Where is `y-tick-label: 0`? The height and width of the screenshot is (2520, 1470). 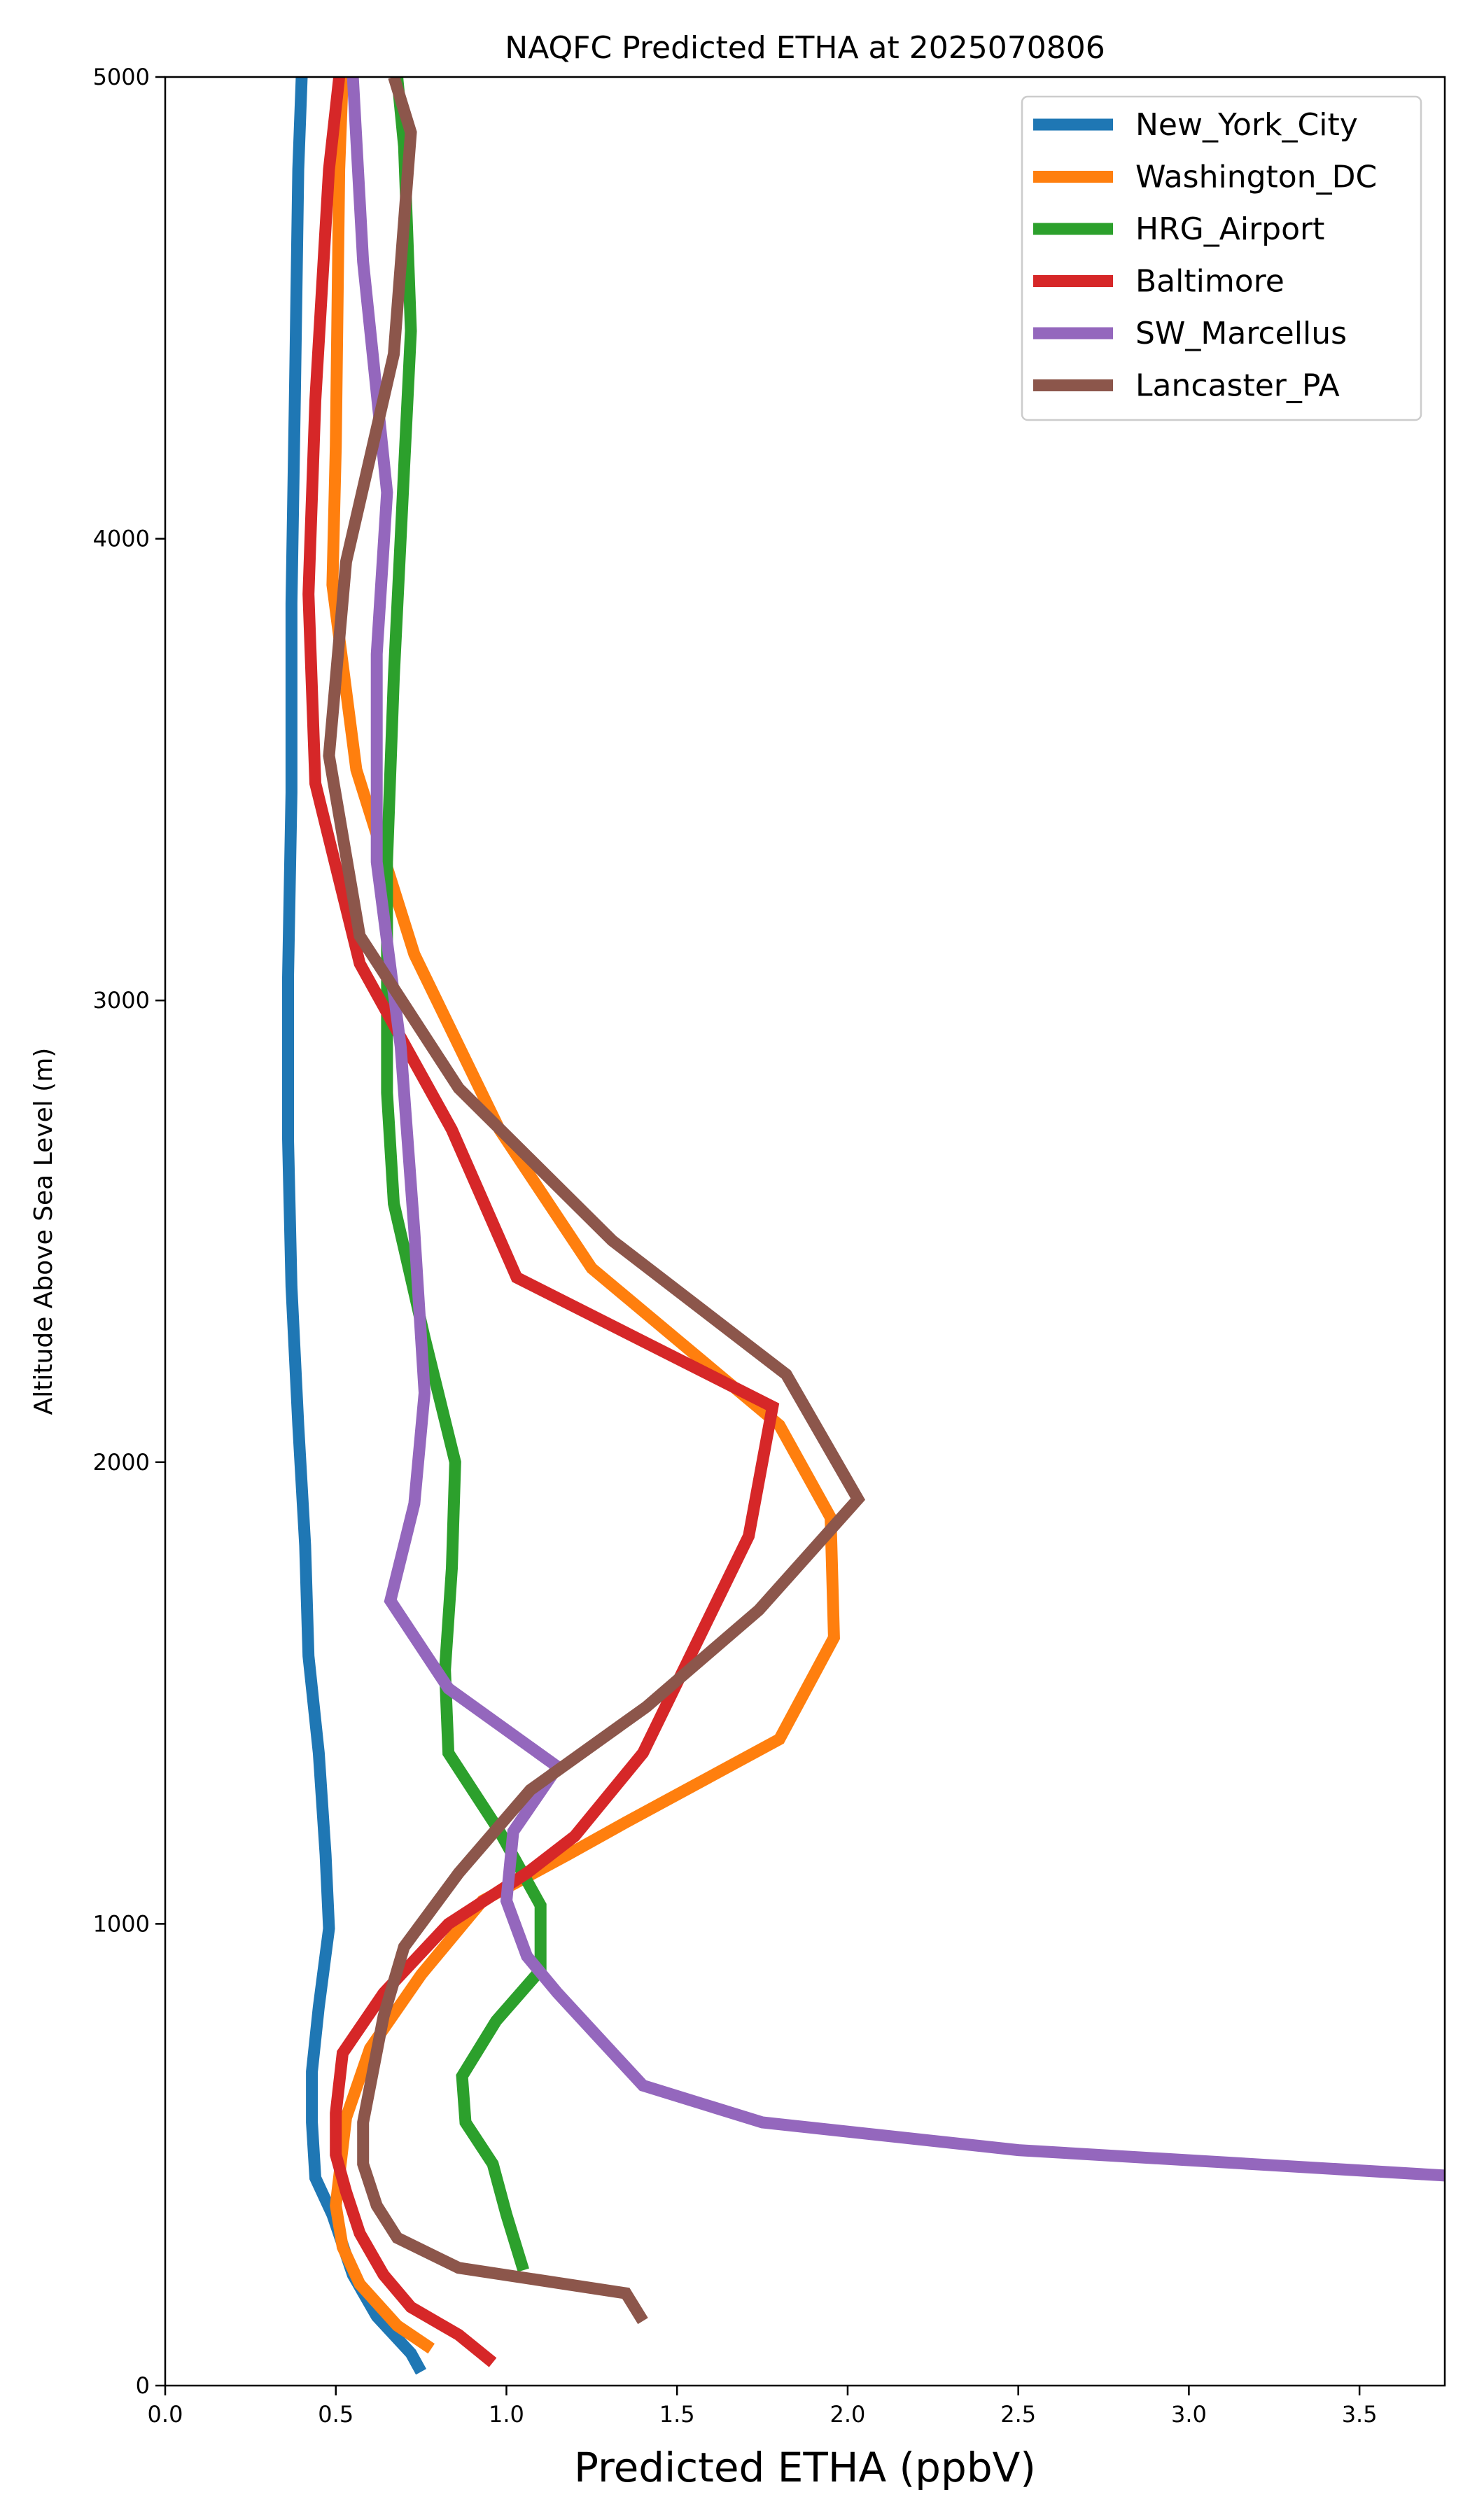 y-tick-label: 0 is located at coordinates (143, 2385).